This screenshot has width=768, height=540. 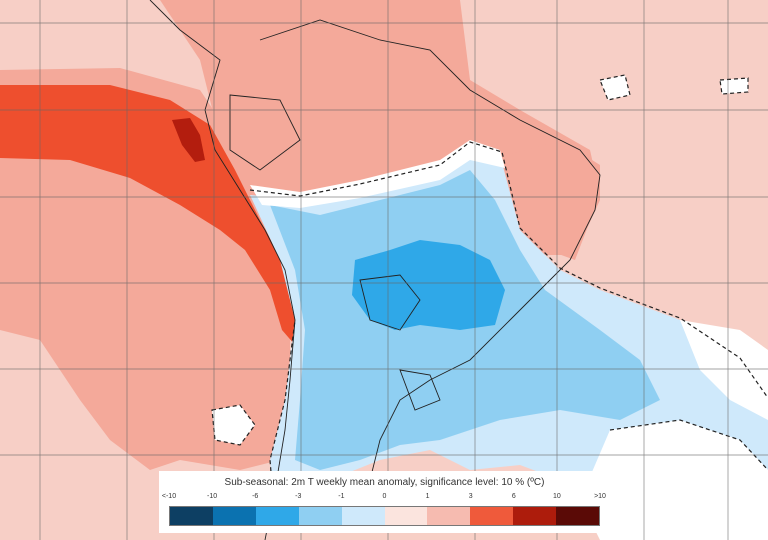 I want to click on legend-tick-label: -6, so click(x=255, y=496).